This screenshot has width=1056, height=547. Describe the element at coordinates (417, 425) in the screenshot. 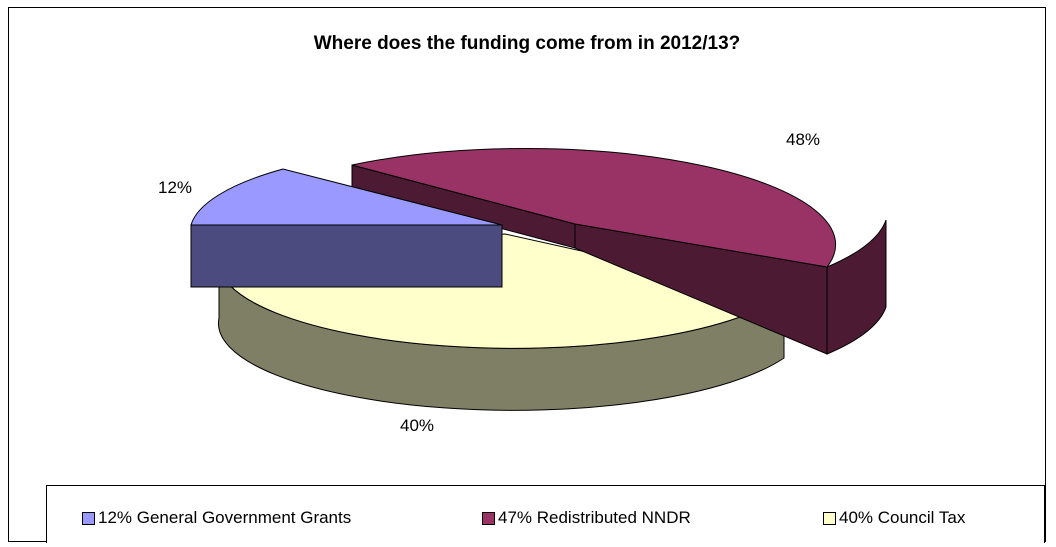

I see `data-label-council-tax: 40%` at that location.